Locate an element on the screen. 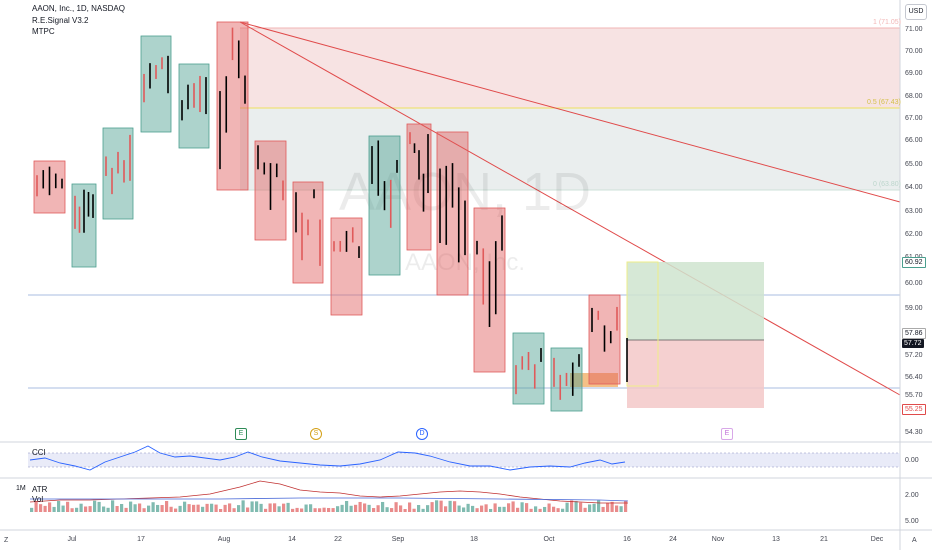  indicator-mtpc: MTPC is located at coordinates (43, 31).